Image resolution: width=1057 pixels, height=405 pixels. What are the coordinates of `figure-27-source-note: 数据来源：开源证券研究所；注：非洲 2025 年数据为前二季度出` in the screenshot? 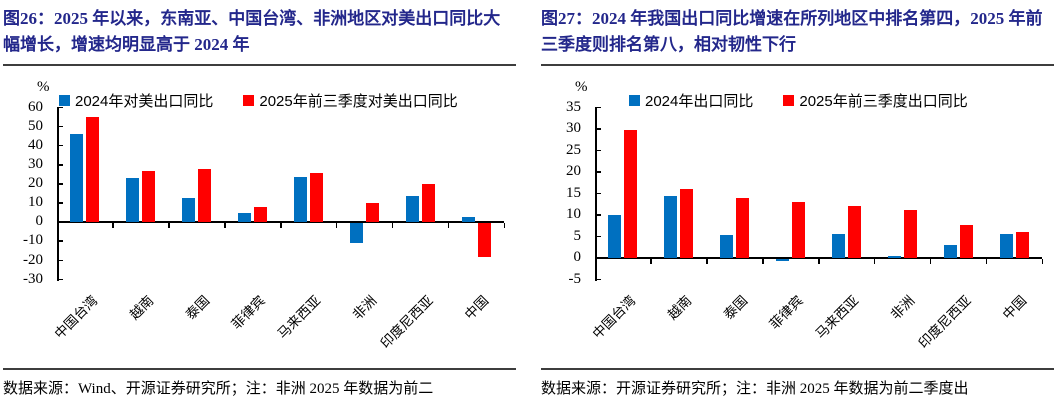 It's located at (755, 388).